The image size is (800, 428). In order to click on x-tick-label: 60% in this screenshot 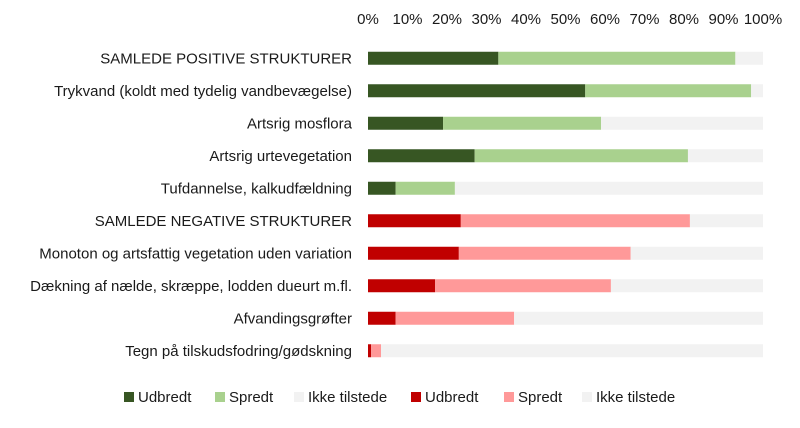, I will do `click(605, 19)`.